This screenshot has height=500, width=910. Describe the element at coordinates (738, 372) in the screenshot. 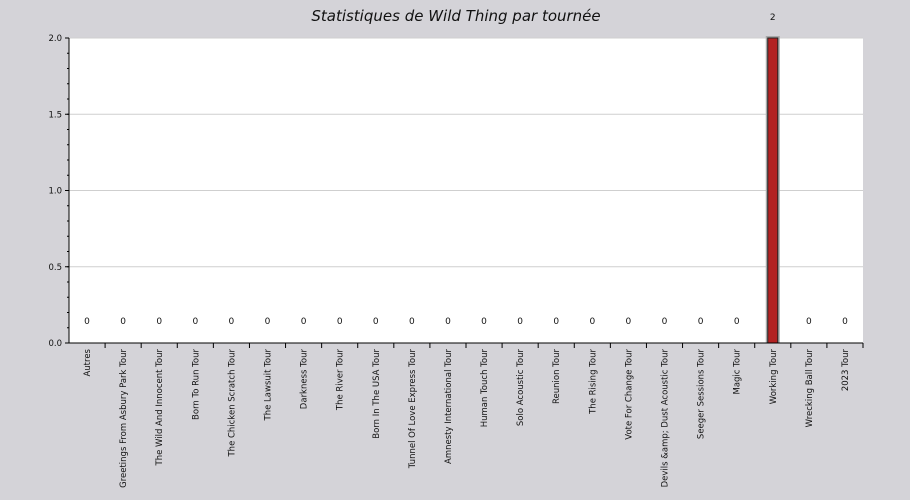

I see `x-category-label: Magic Tour` at that location.